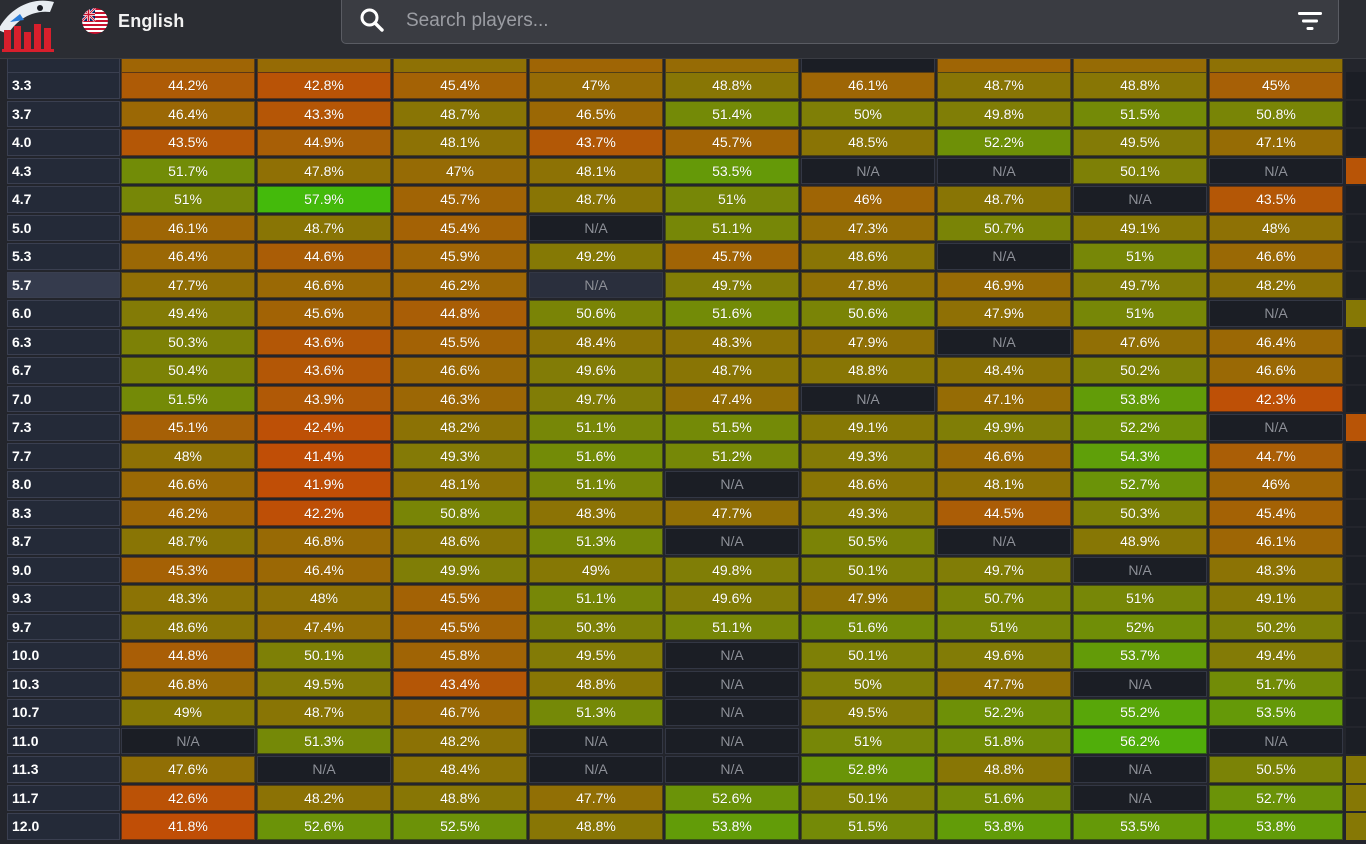 This screenshot has width=1366, height=844. Describe the element at coordinates (732, 512) in the screenshot. I see `heatmap-cell: 47.7%` at that location.